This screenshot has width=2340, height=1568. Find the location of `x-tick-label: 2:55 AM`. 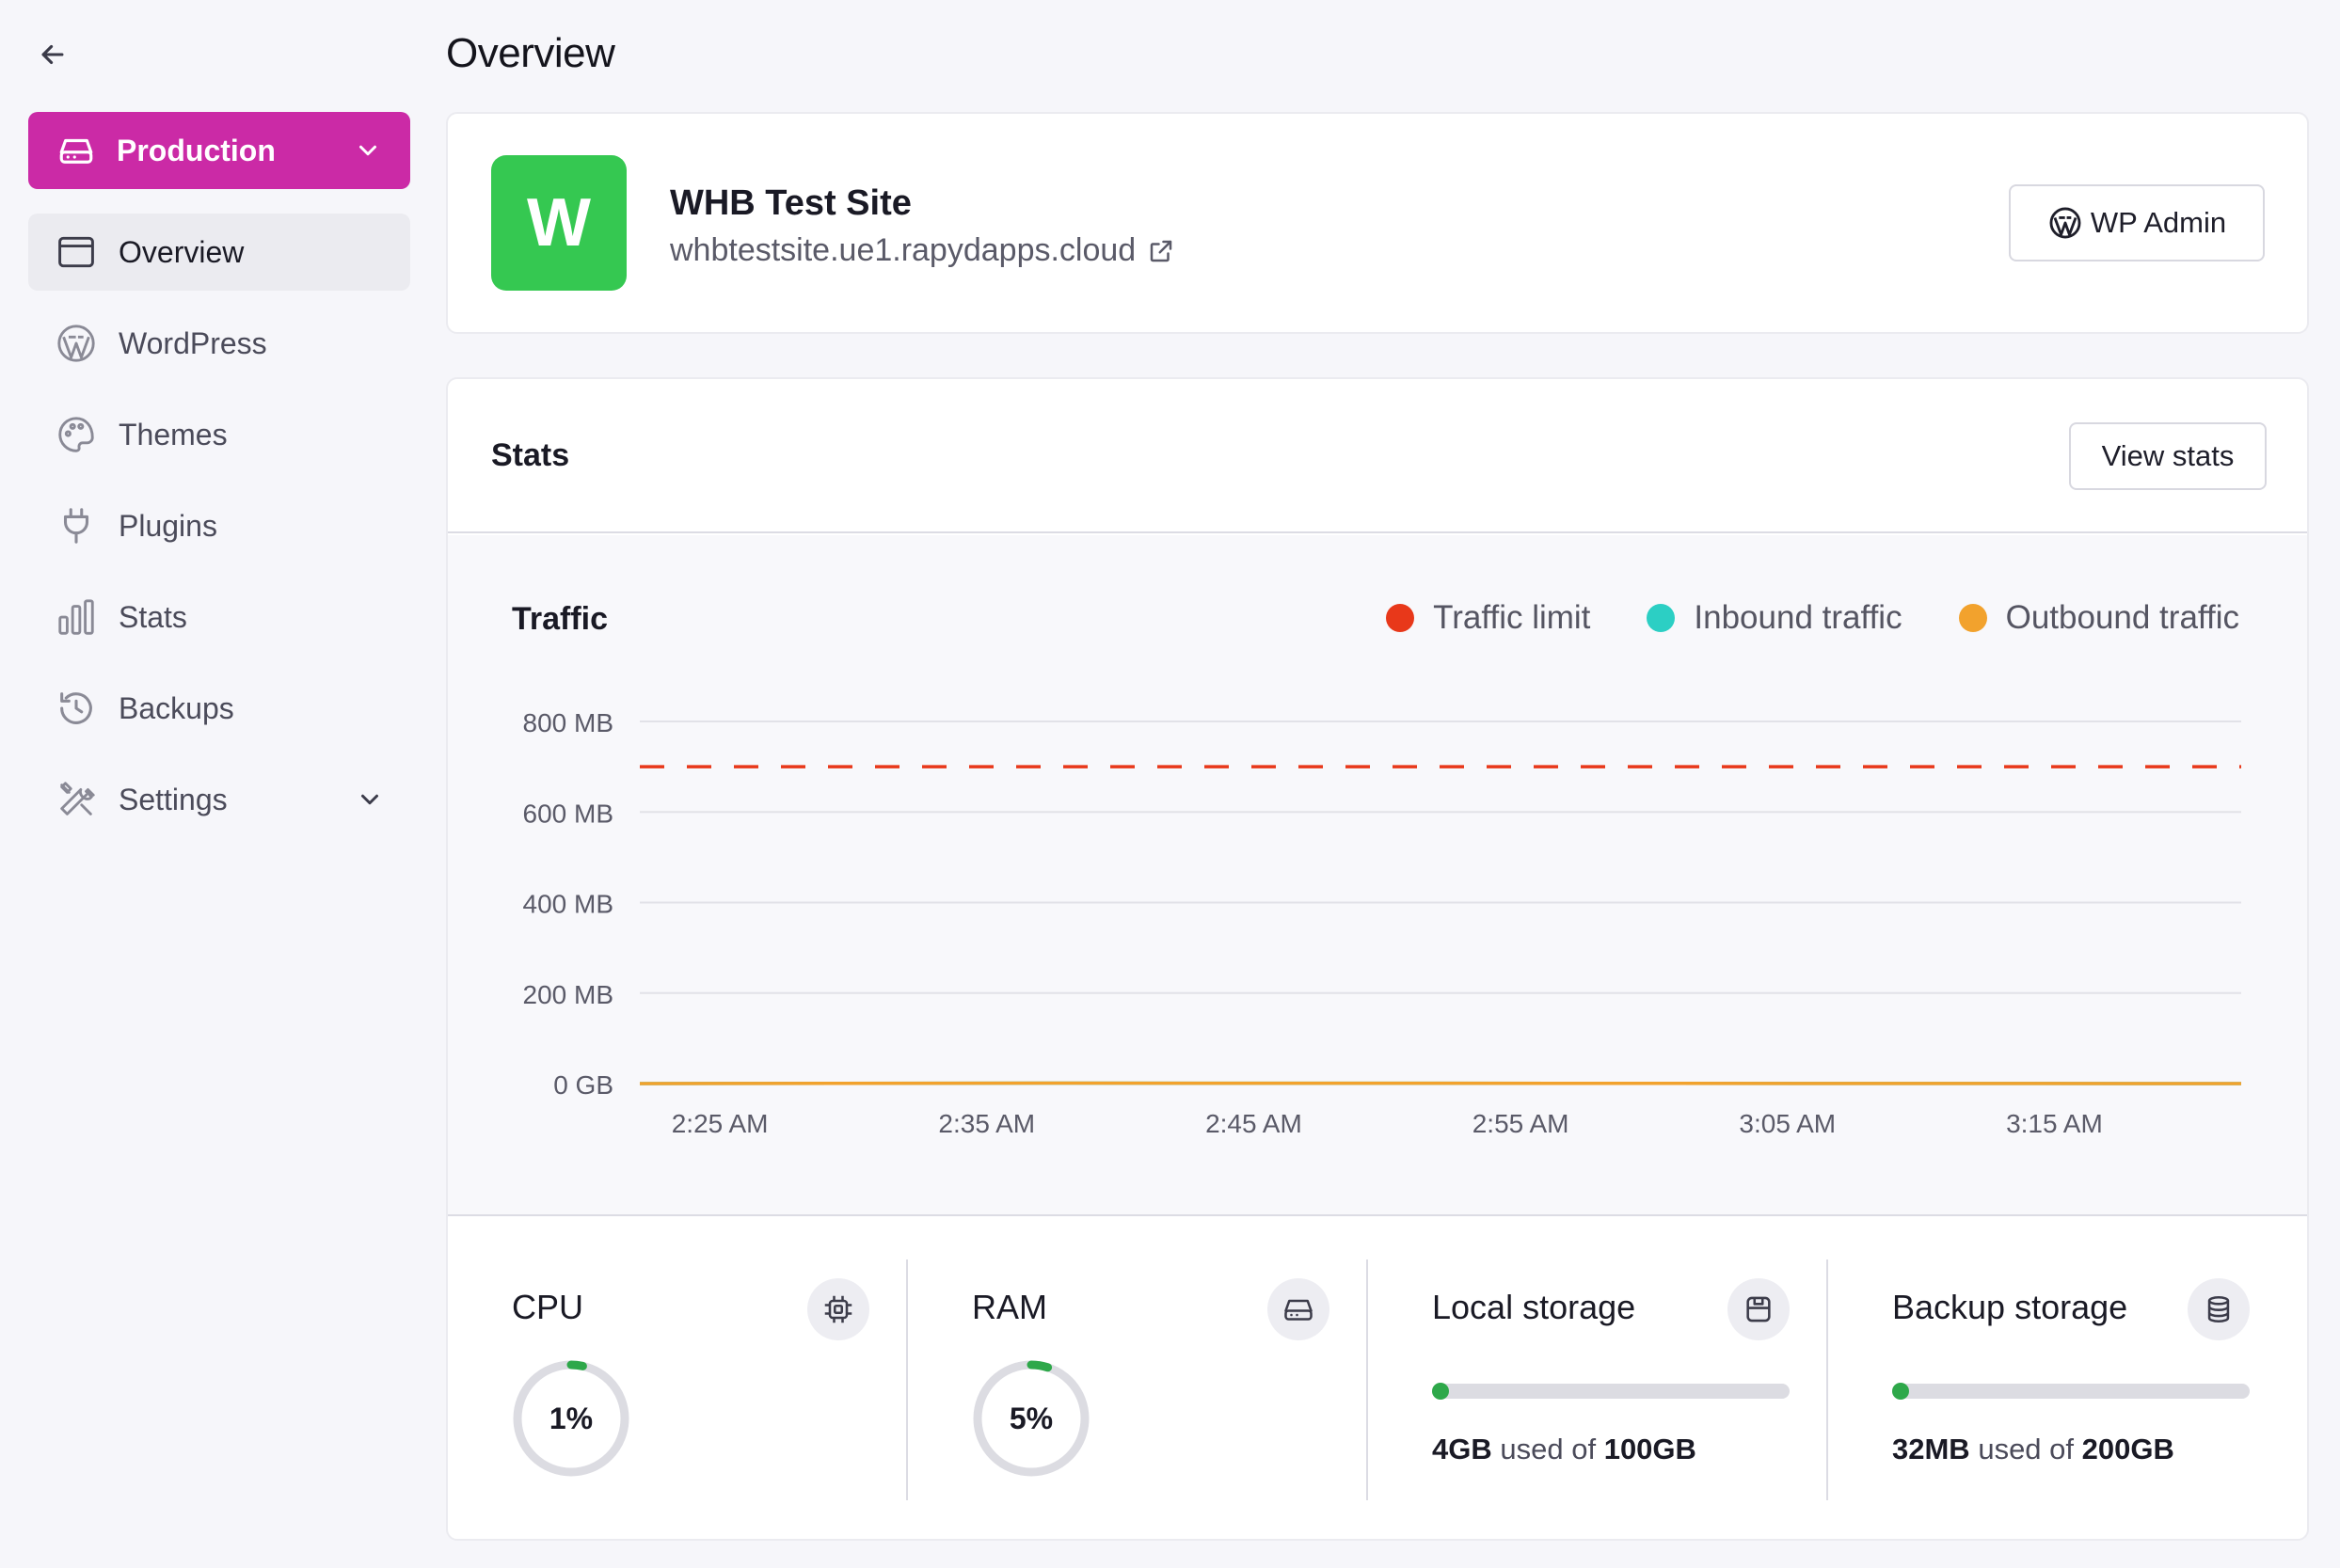

x-tick-label: 2:55 AM is located at coordinates (1520, 1123).